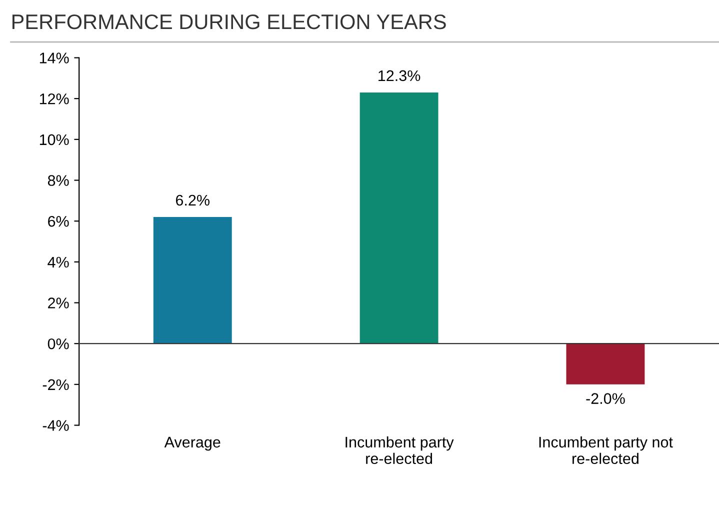 Image resolution: width=719 pixels, height=525 pixels. I want to click on y-tick-label: 14%, so click(54, 58).